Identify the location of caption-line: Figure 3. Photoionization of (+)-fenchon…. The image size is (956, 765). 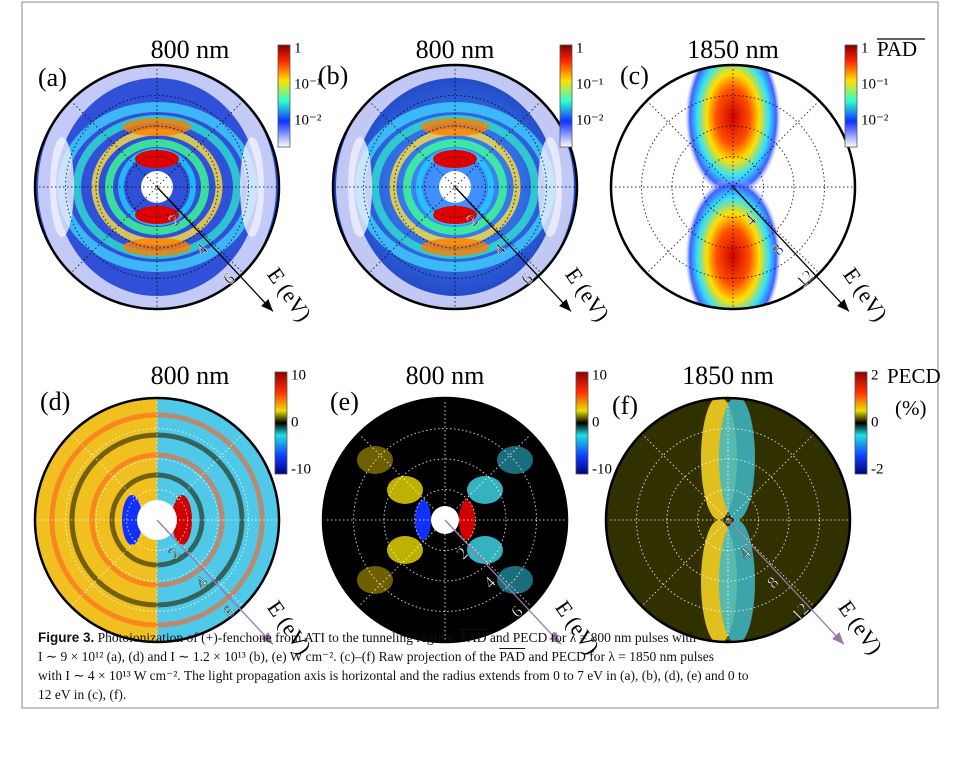
(483, 637).